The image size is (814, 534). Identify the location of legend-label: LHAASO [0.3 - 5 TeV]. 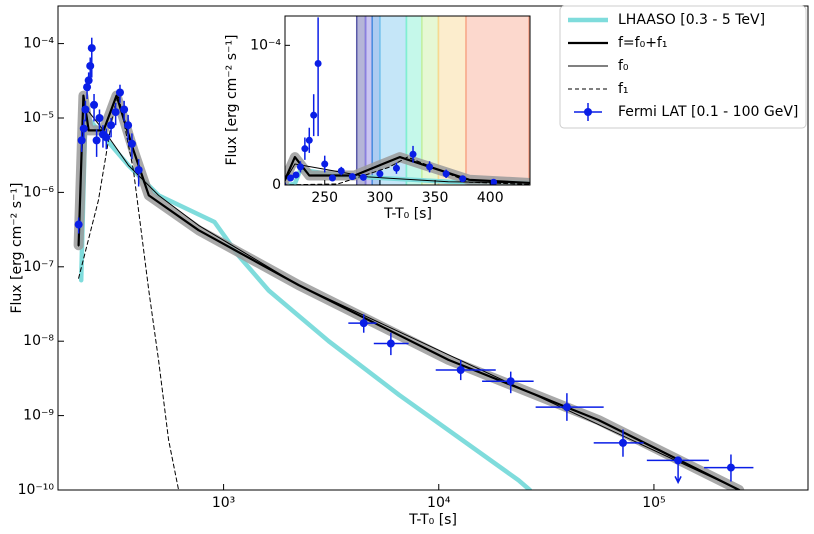
(691, 20).